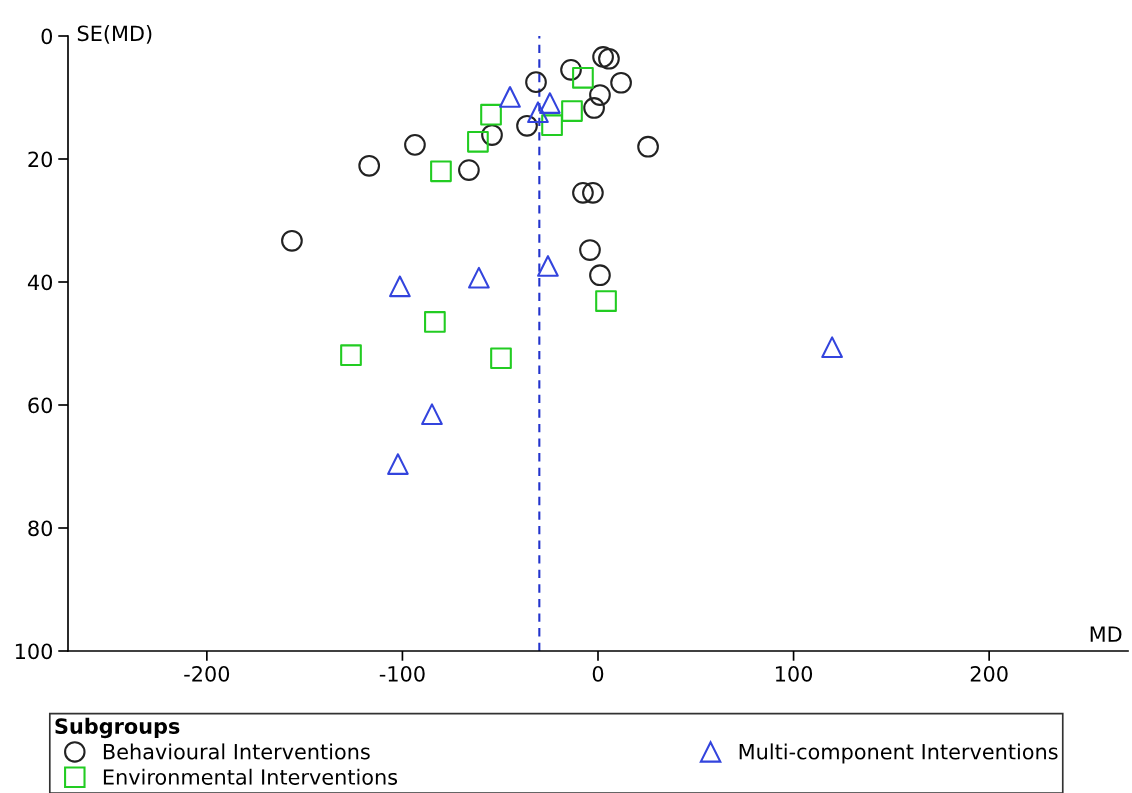 This screenshot has width=1132, height=793. Describe the element at coordinates (40, 282) in the screenshot. I see `y-tick-label: 40` at that location.